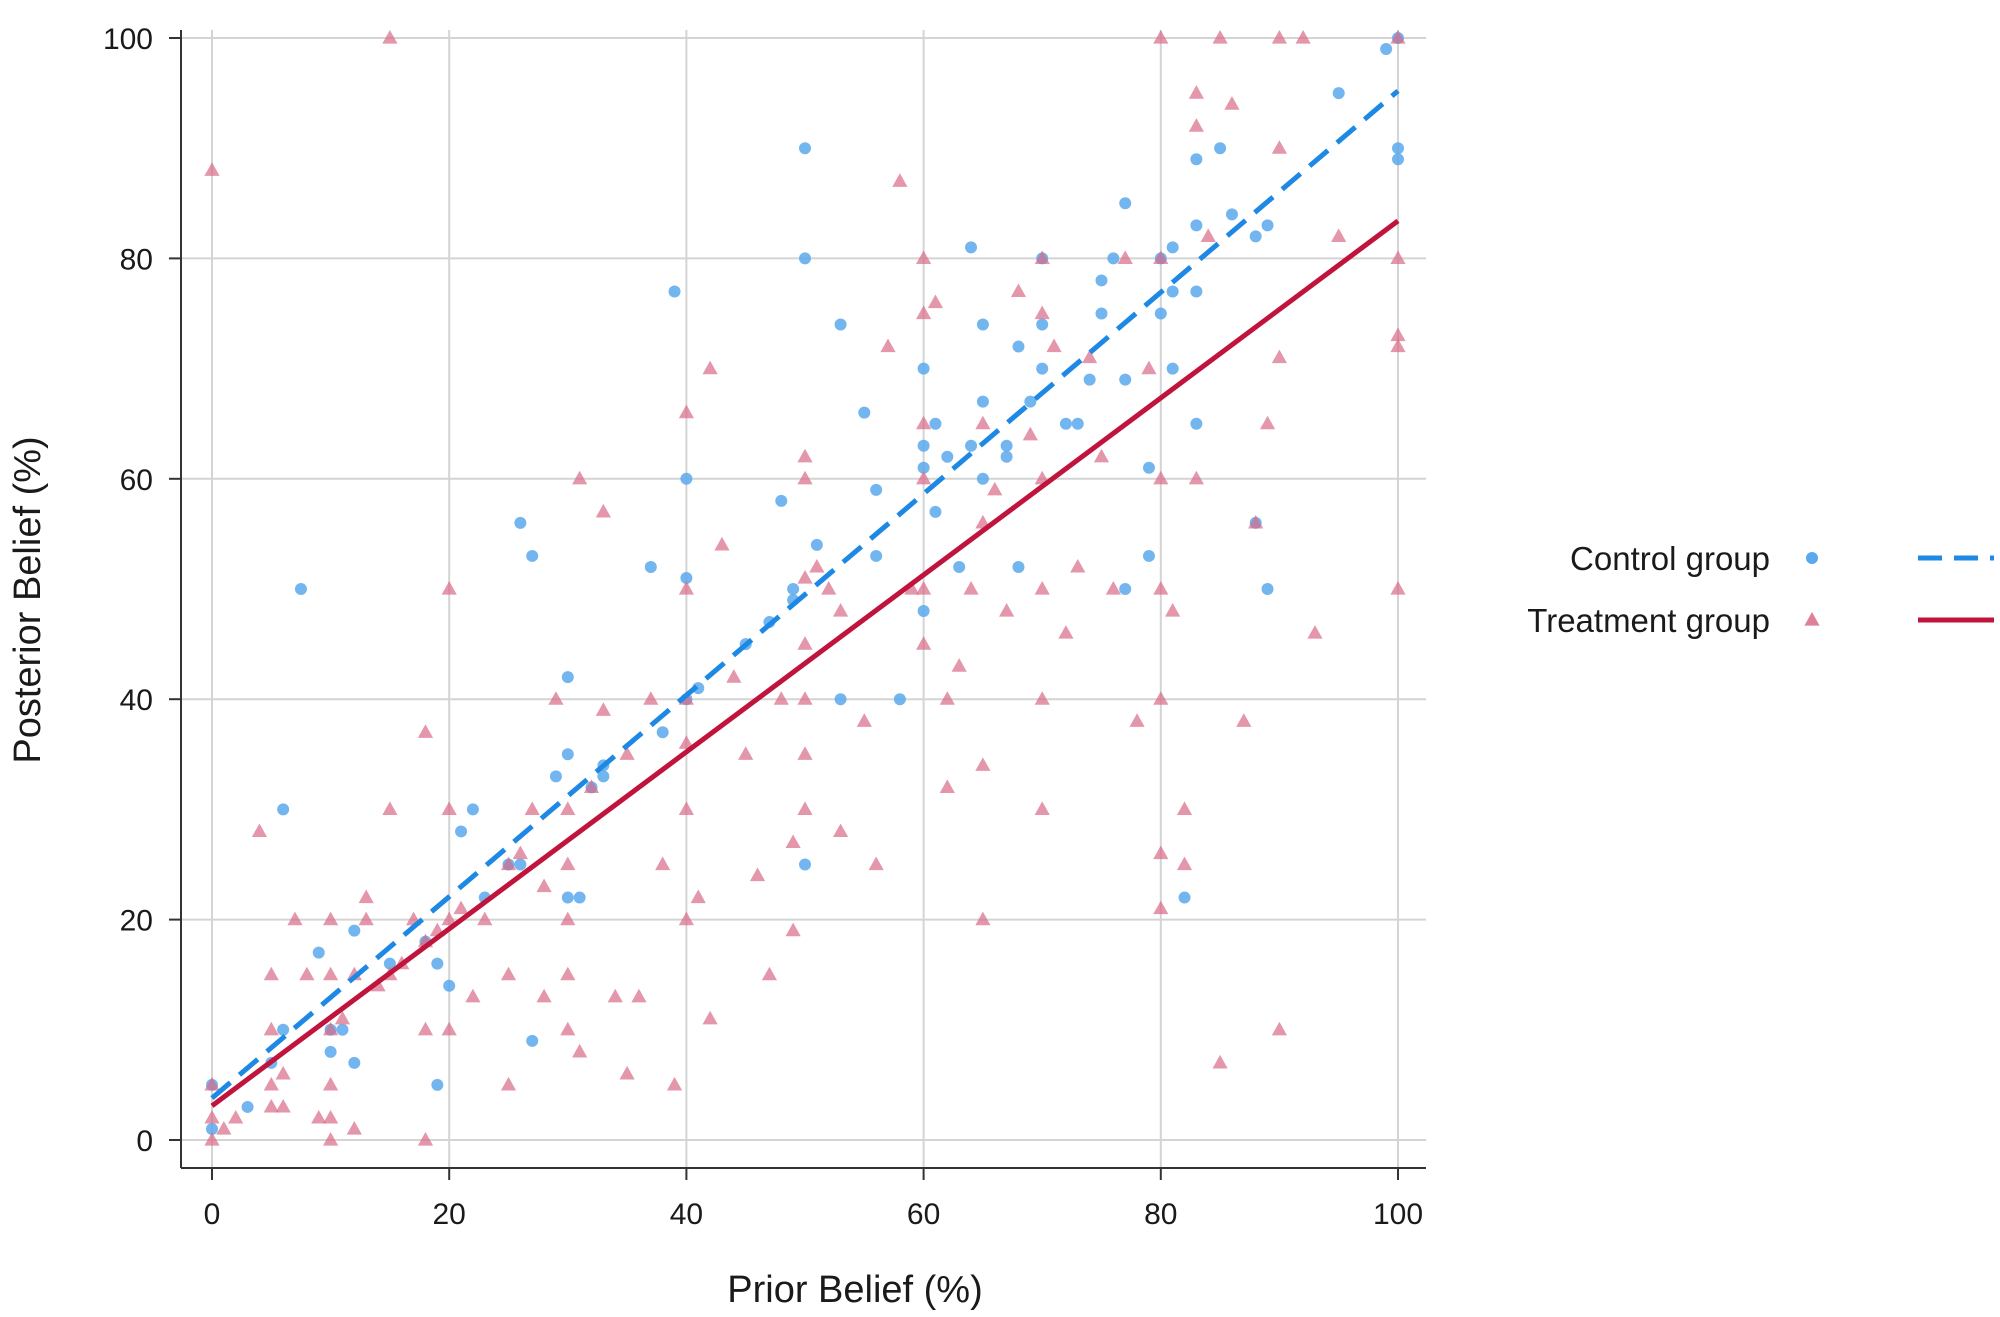 This screenshot has height=1317, width=2000. What do you see at coordinates (1899, 589) in the screenshot?
I see `legend-marks` at bounding box center [1899, 589].